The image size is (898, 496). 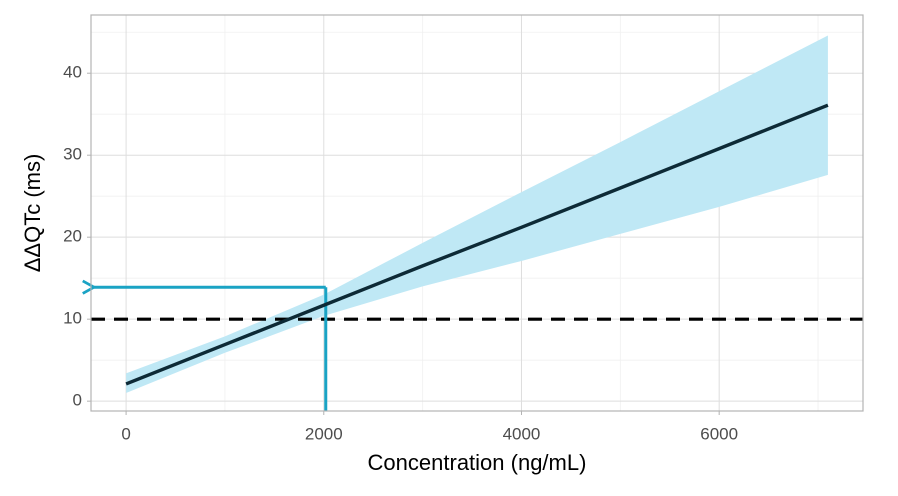 What do you see at coordinates (72, 236) in the screenshot?
I see `y-tick-label: 20` at bounding box center [72, 236].